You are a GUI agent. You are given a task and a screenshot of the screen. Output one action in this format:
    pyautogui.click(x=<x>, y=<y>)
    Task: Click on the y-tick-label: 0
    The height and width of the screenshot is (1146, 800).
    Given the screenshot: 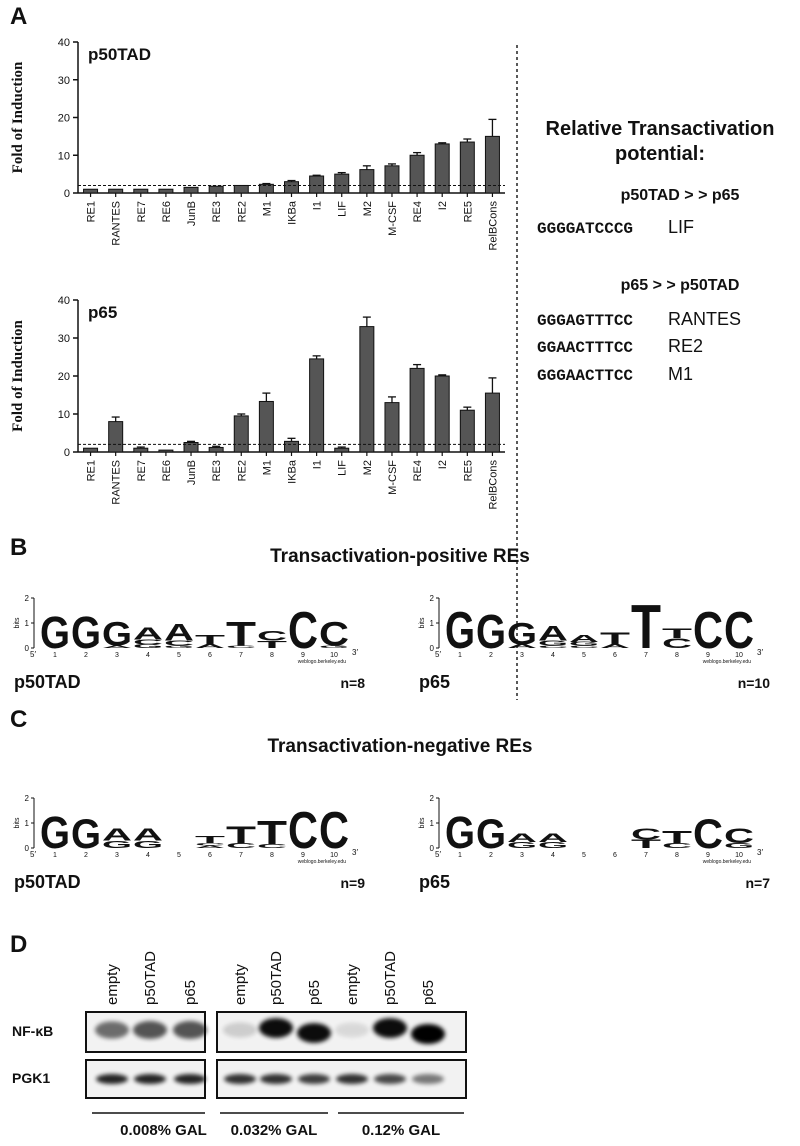 What is the action you would take?
    pyautogui.click(x=67, y=453)
    